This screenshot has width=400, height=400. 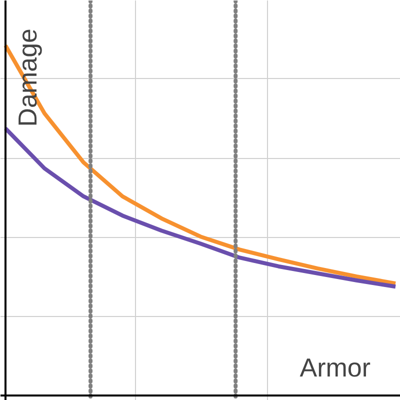 What do you see at coordinates (27, 77) in the screenshot?
I see `y-axis-title: Damage` at bounding box center [27, 77].